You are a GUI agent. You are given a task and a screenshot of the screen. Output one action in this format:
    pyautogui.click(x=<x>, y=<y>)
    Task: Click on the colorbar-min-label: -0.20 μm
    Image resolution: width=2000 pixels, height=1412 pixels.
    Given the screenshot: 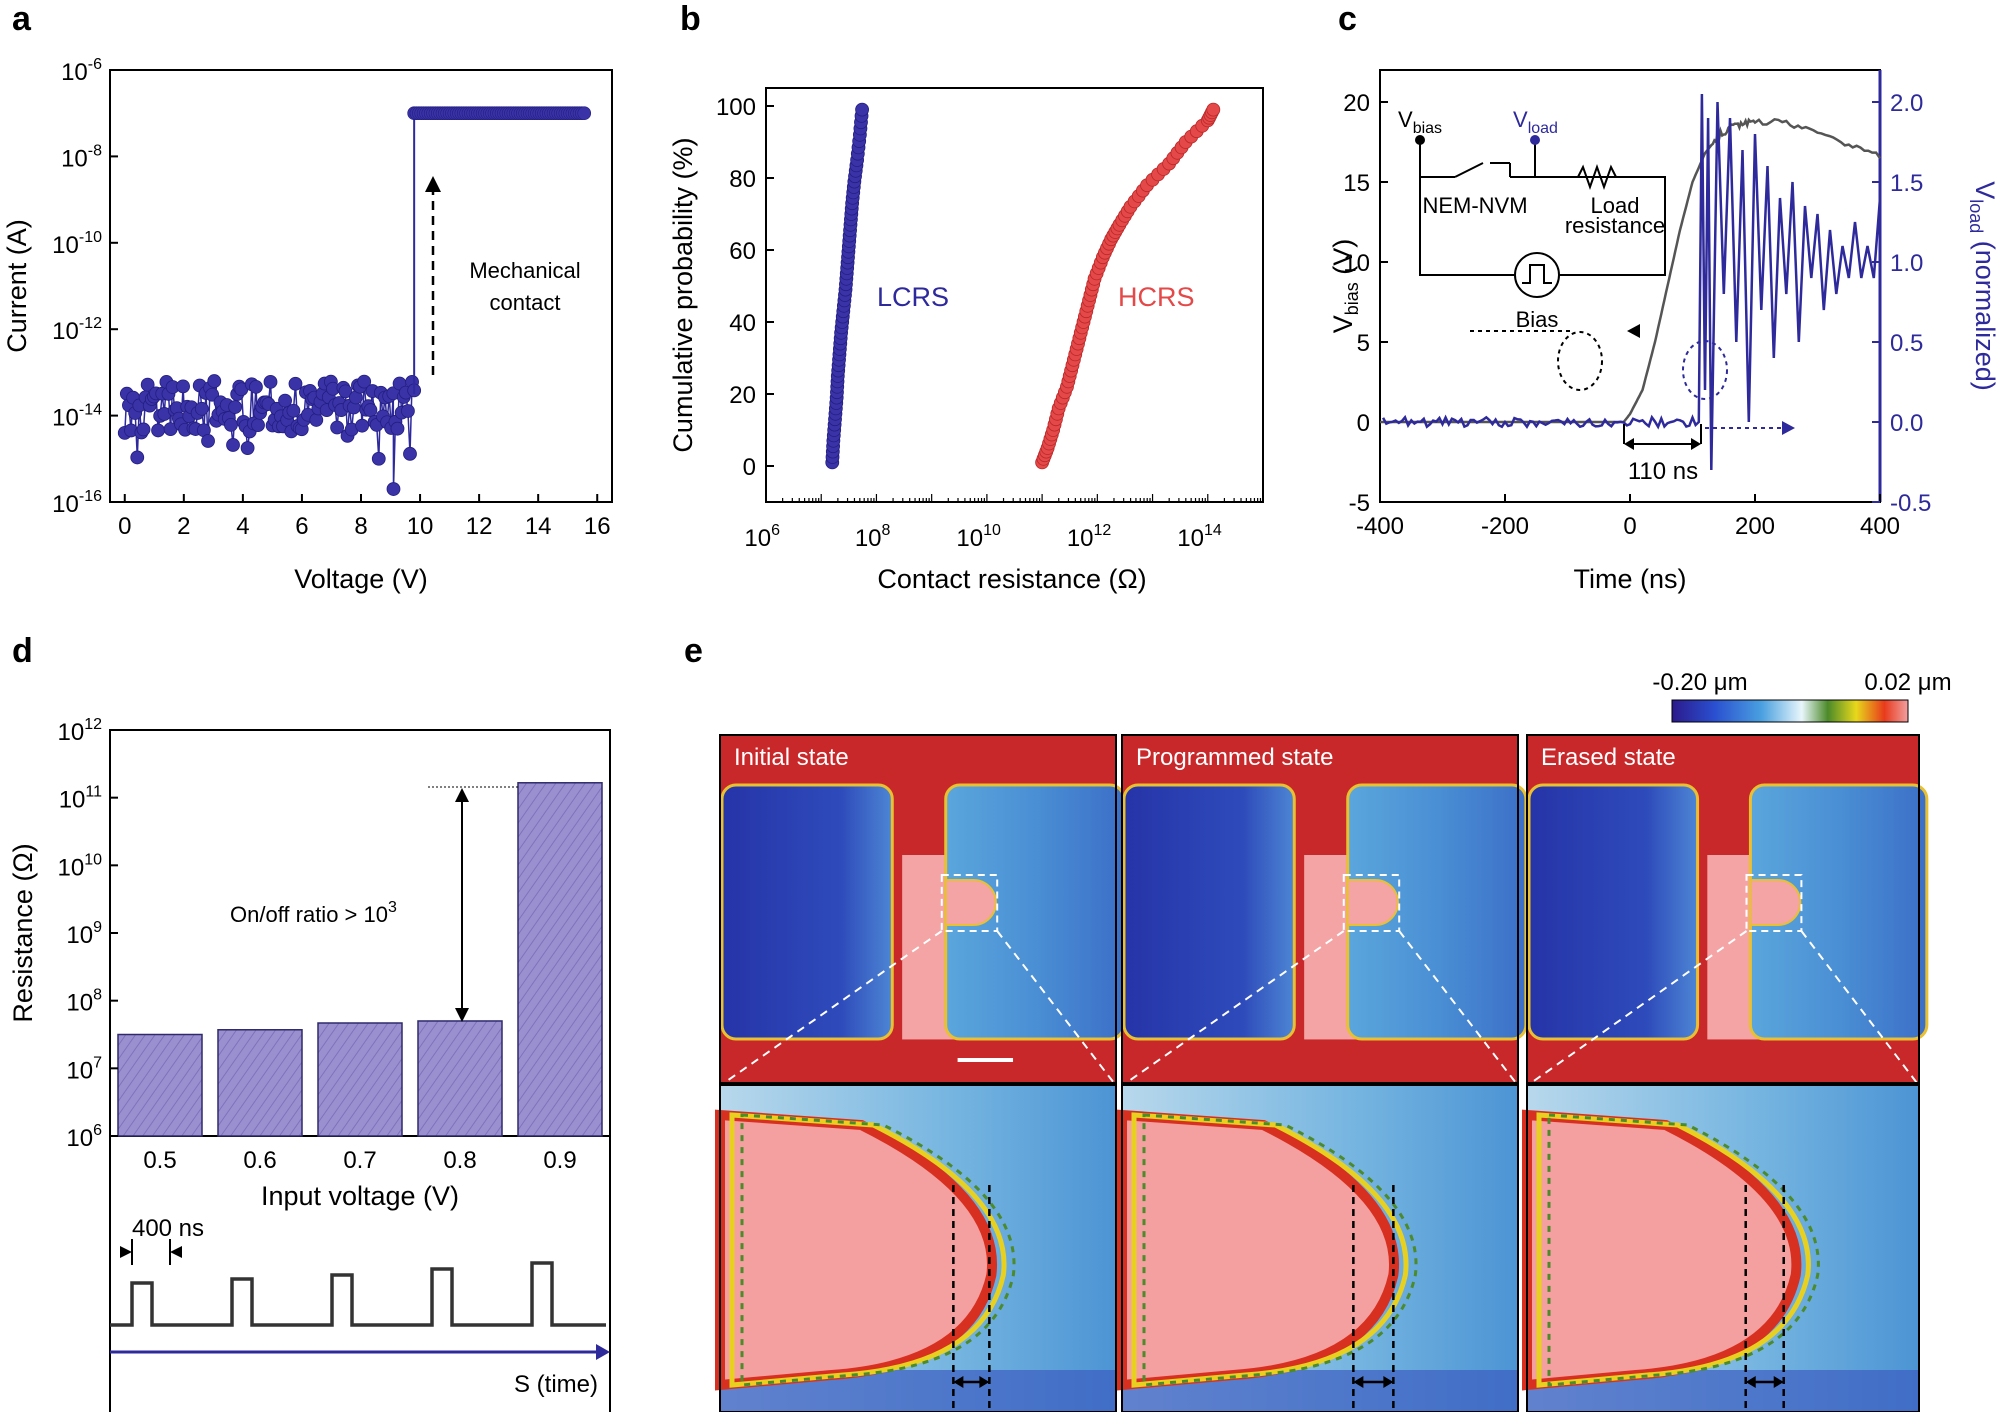 What is the action you would take?
    pyautogui.click(x=1699, y=682)
    